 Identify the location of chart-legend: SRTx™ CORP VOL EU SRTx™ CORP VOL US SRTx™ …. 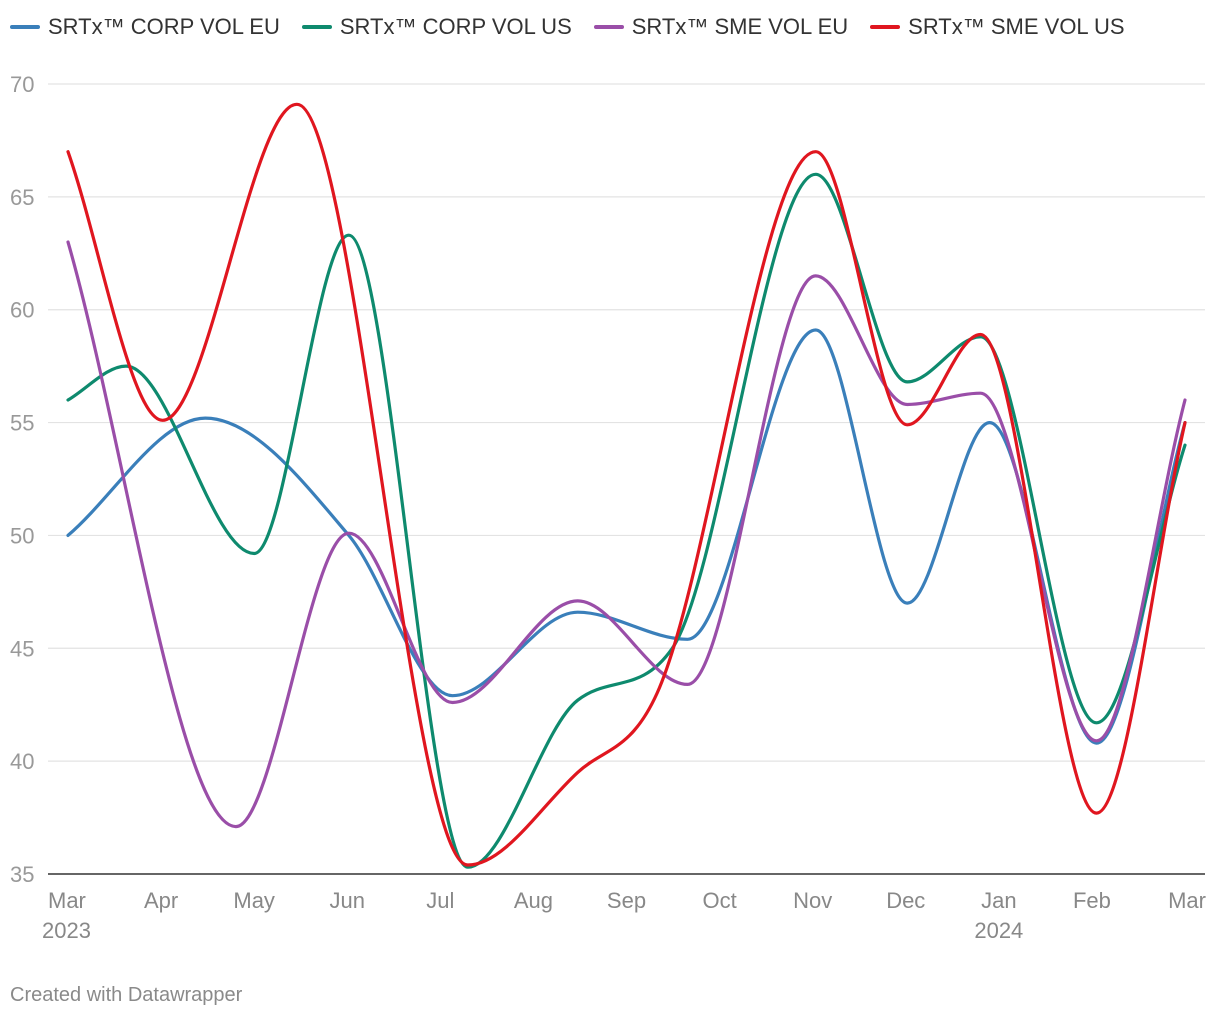
(567, 27).